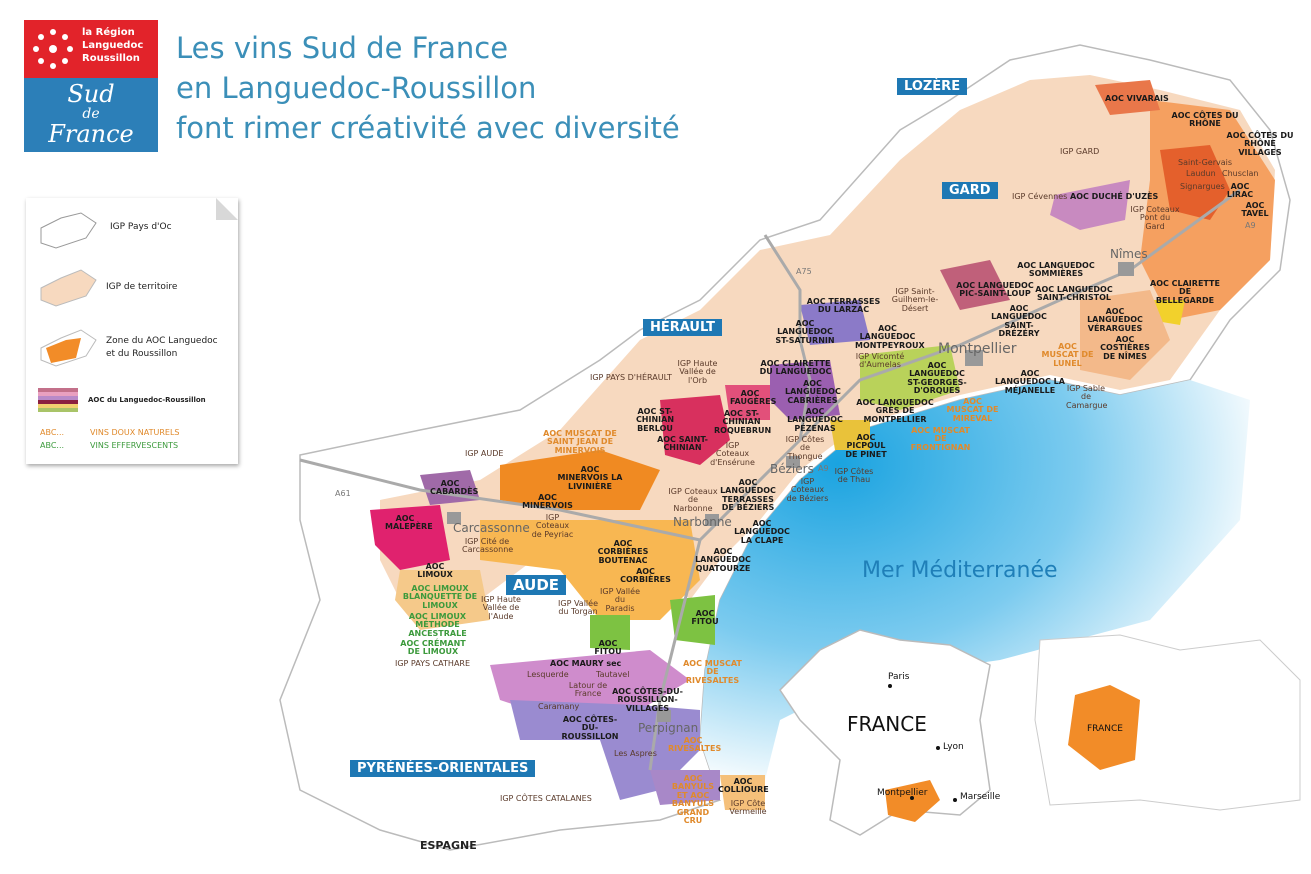  Describe the element at coordinates (631, 377) in the screenshot. I see `igp-label: IGP PAYS D'HÉRAULT` at that location.